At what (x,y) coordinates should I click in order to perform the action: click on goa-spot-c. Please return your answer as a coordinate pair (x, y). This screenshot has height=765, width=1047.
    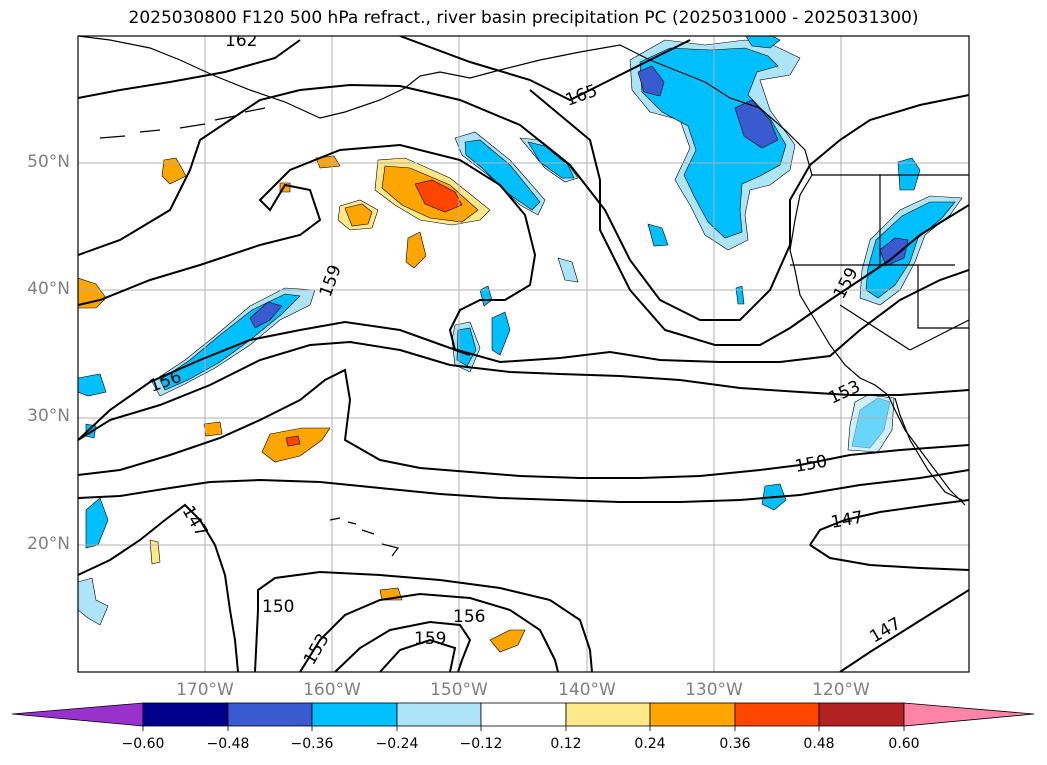
    Looking at the image, I should click on (501, 333).